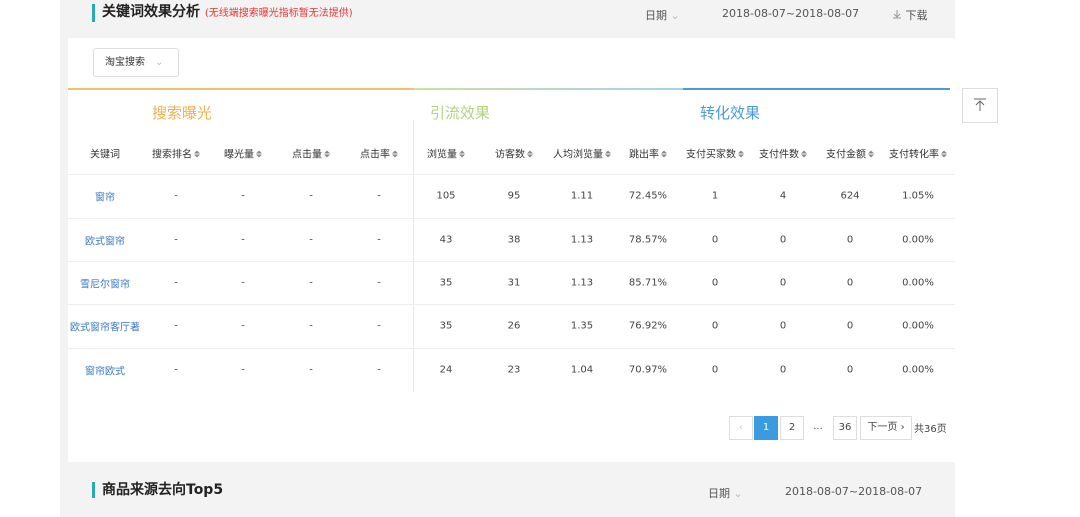 The width and height of the screenshot is (1080, 517). What do you see at coordinates (510, 155) in the screenshot?
I see `header-label: 访客数` at bounding box center [510, 155].